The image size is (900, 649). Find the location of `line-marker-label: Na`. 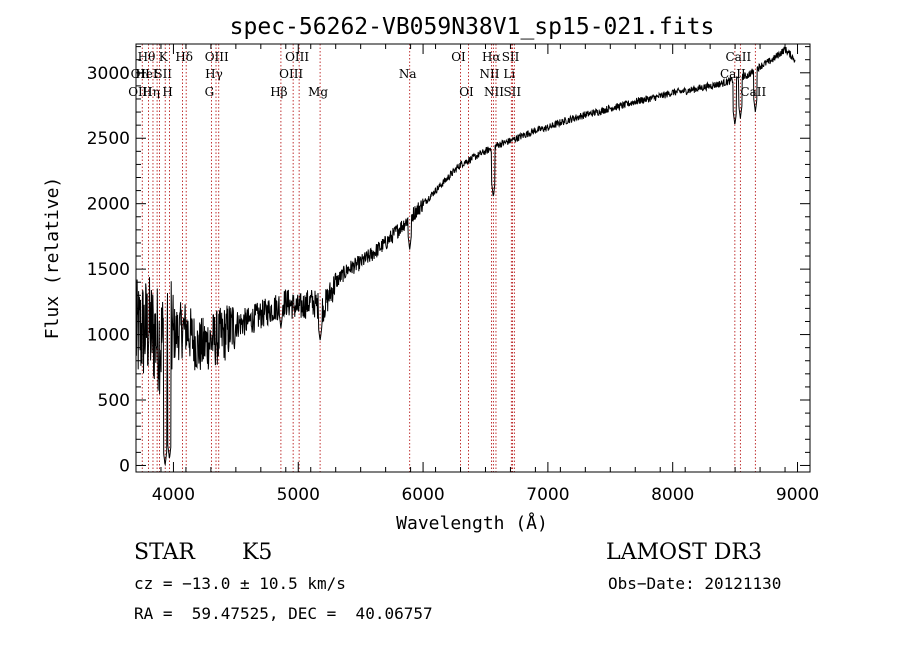

line-marker-label: Na is located at coordinates (408, 74).